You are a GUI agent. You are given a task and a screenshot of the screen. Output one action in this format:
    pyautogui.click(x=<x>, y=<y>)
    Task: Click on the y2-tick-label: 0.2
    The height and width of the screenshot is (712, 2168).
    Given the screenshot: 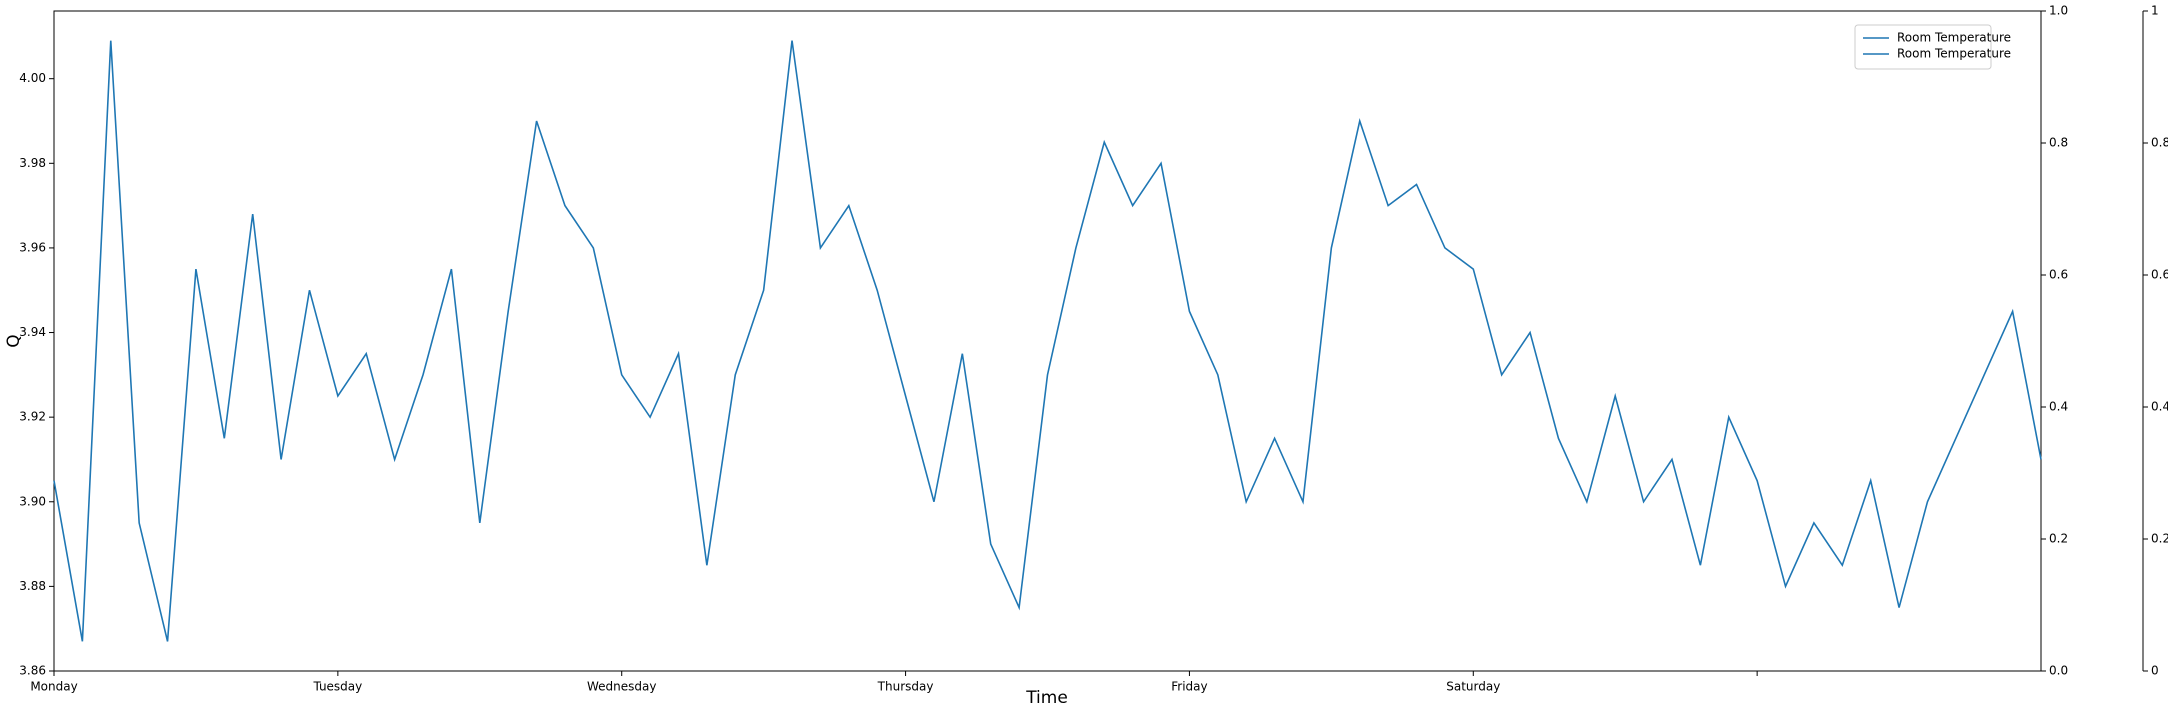 What is the action you would take?
    pyautogui.click(x=2058, y=539)
    